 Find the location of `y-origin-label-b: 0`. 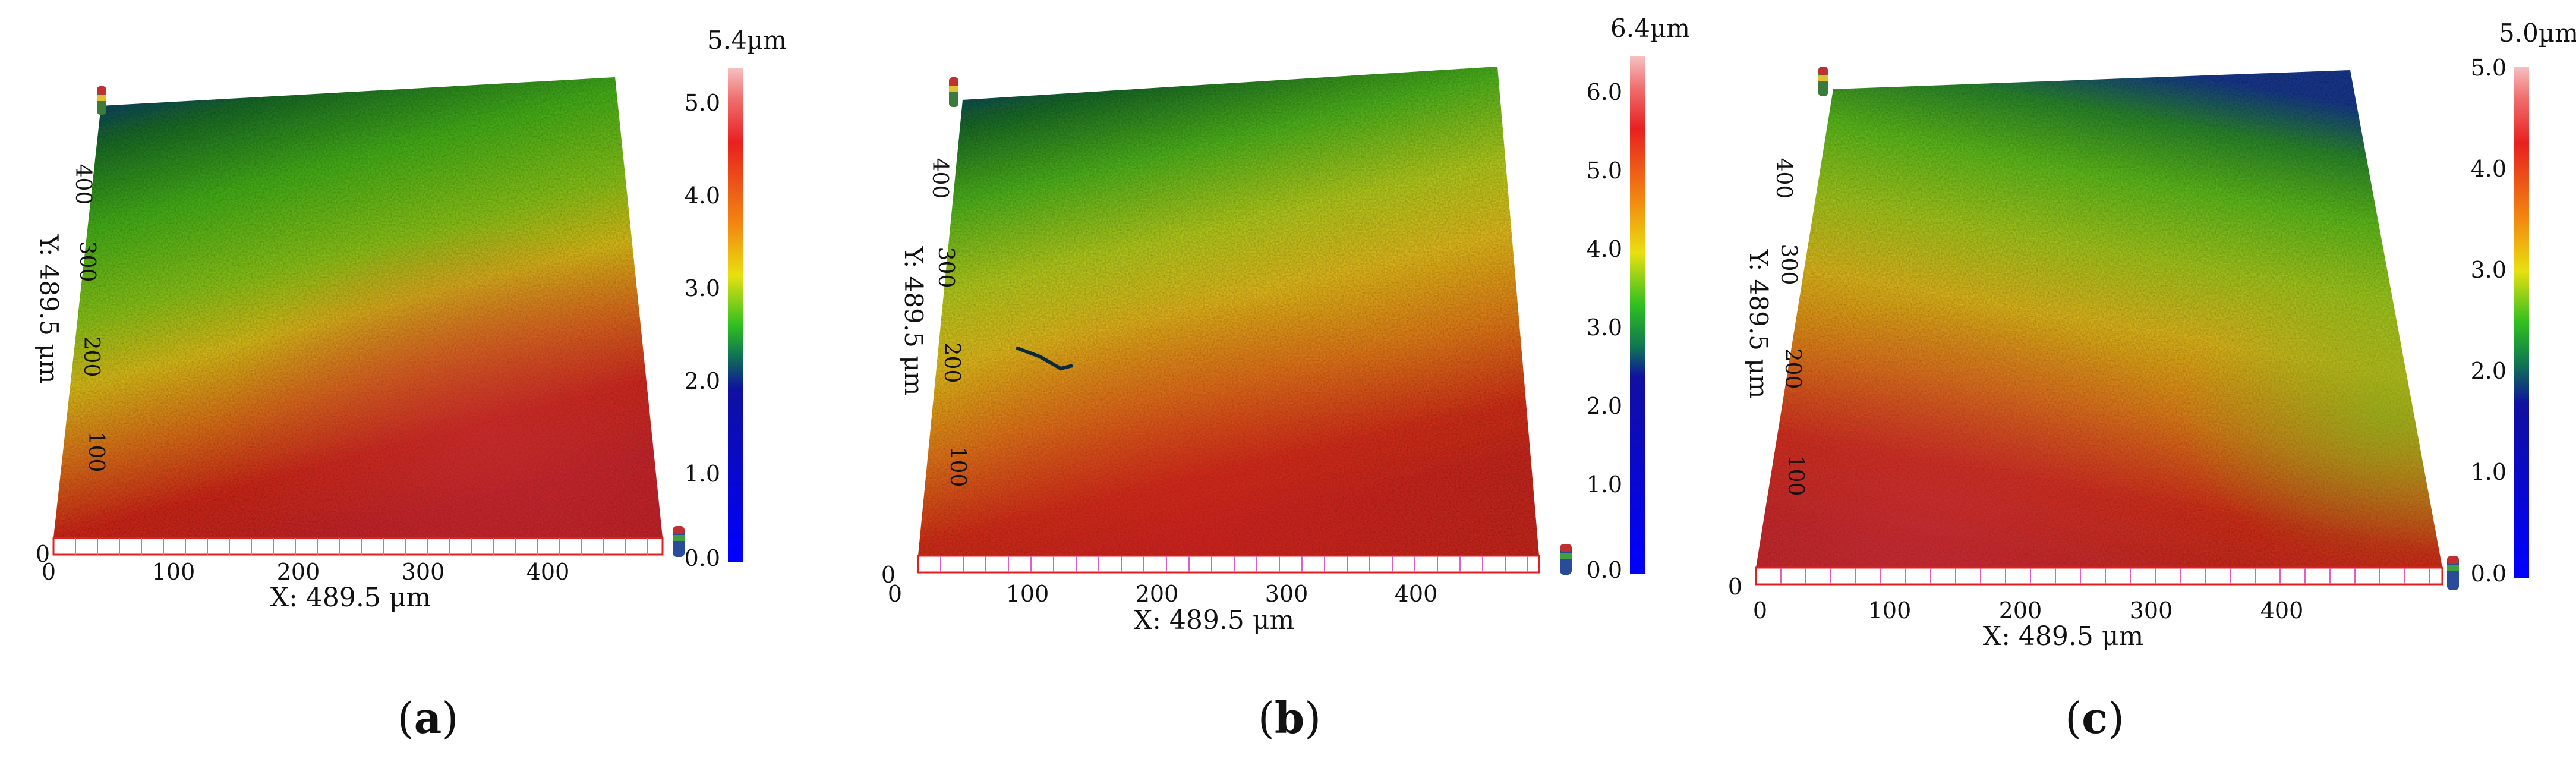

y-origin-label-b: 0 is located at coordinates (889, 575).